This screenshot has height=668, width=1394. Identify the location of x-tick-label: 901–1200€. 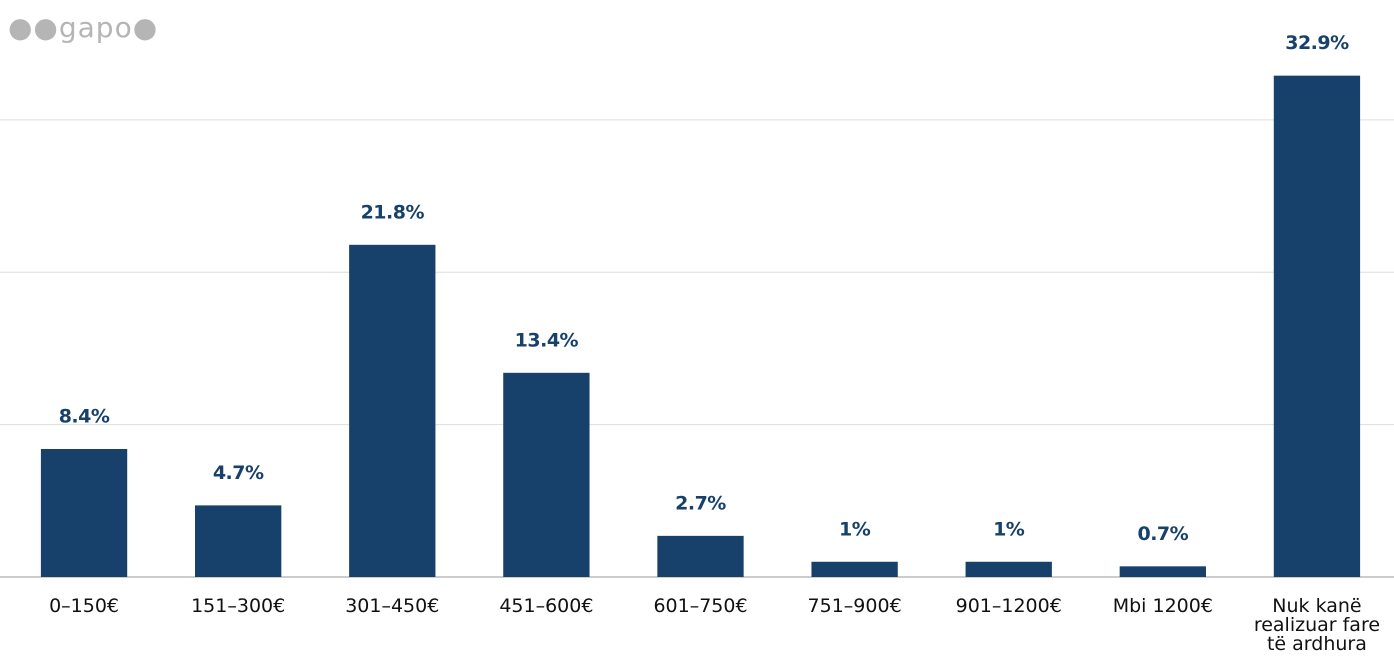
(1008, 606).